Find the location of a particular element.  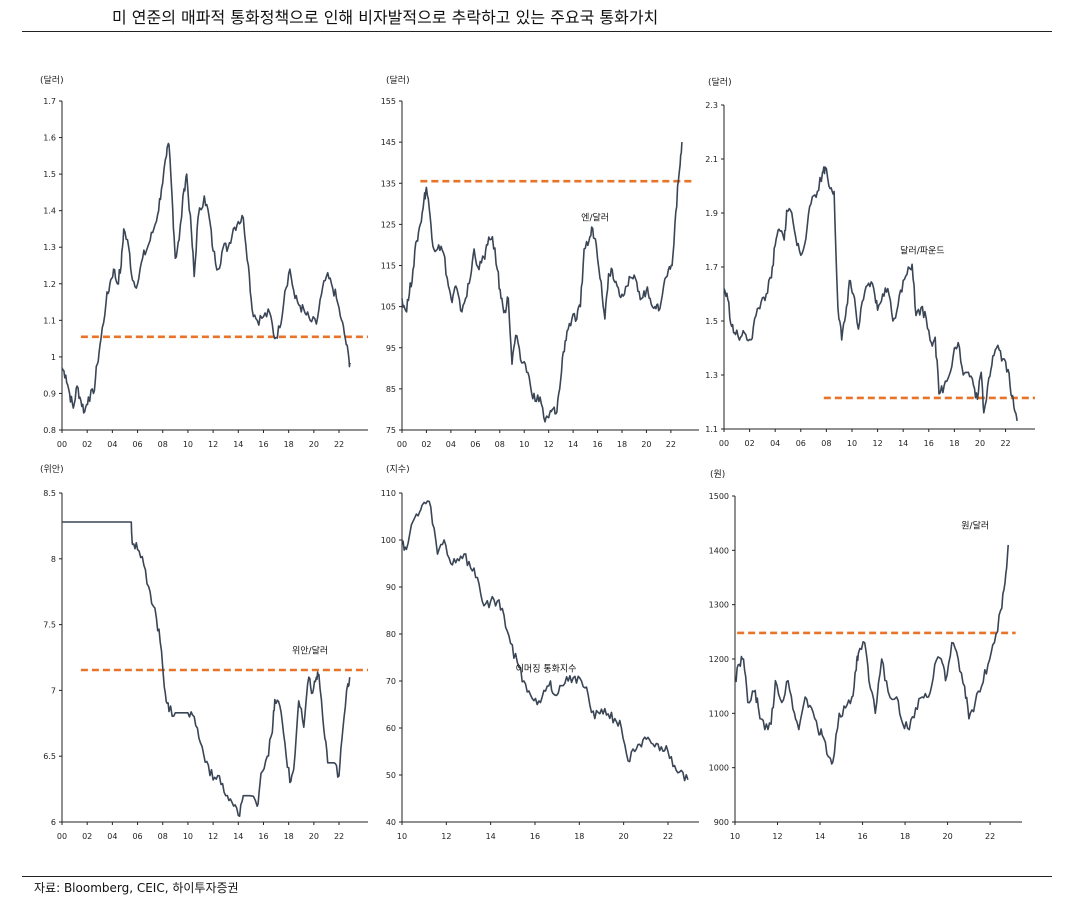

y-tick-label: 1500 is located at coordinates (719, 496).